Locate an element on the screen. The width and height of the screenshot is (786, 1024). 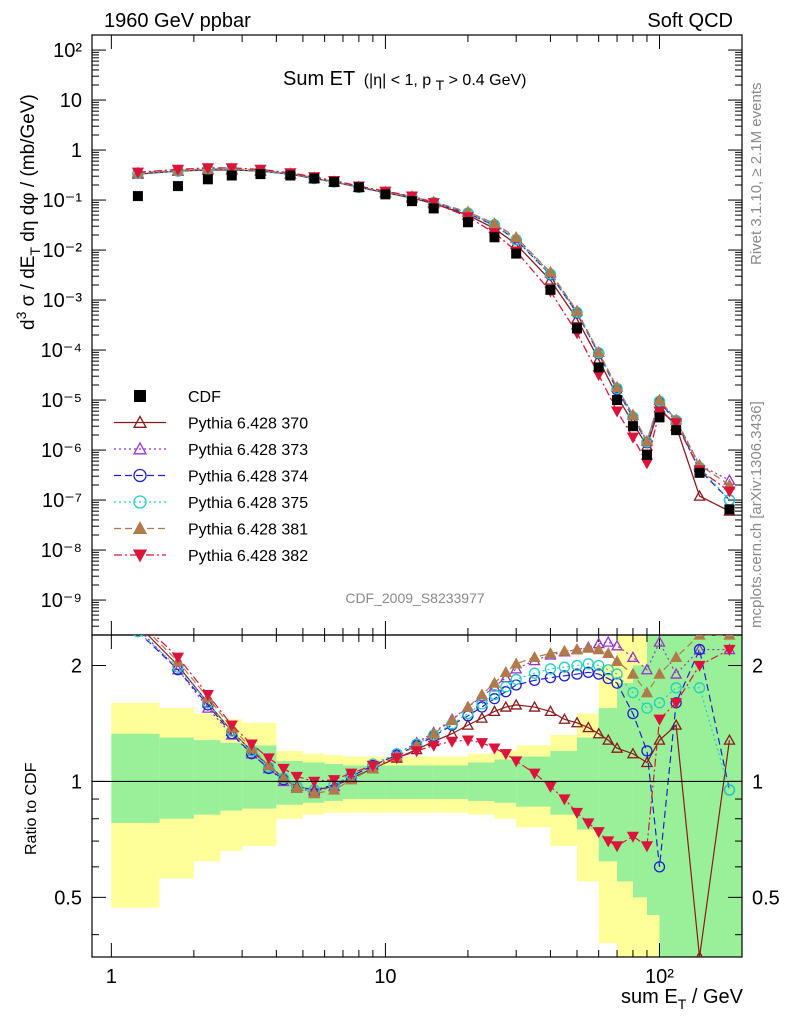
ratio-y-tick-label: 0.5 is located at coordinates (68, 898).